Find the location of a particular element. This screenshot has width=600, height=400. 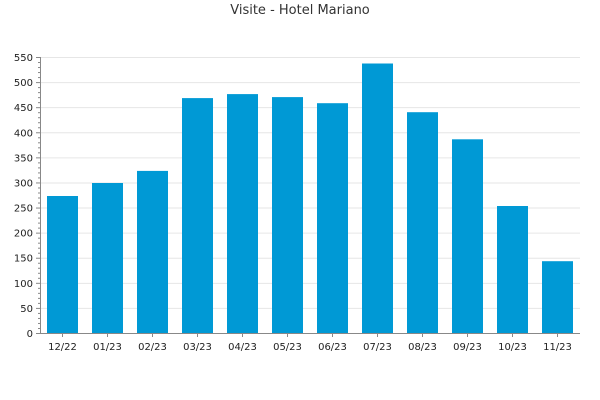

x-tick-label: 08/23 is located at coordinates (422, 347).